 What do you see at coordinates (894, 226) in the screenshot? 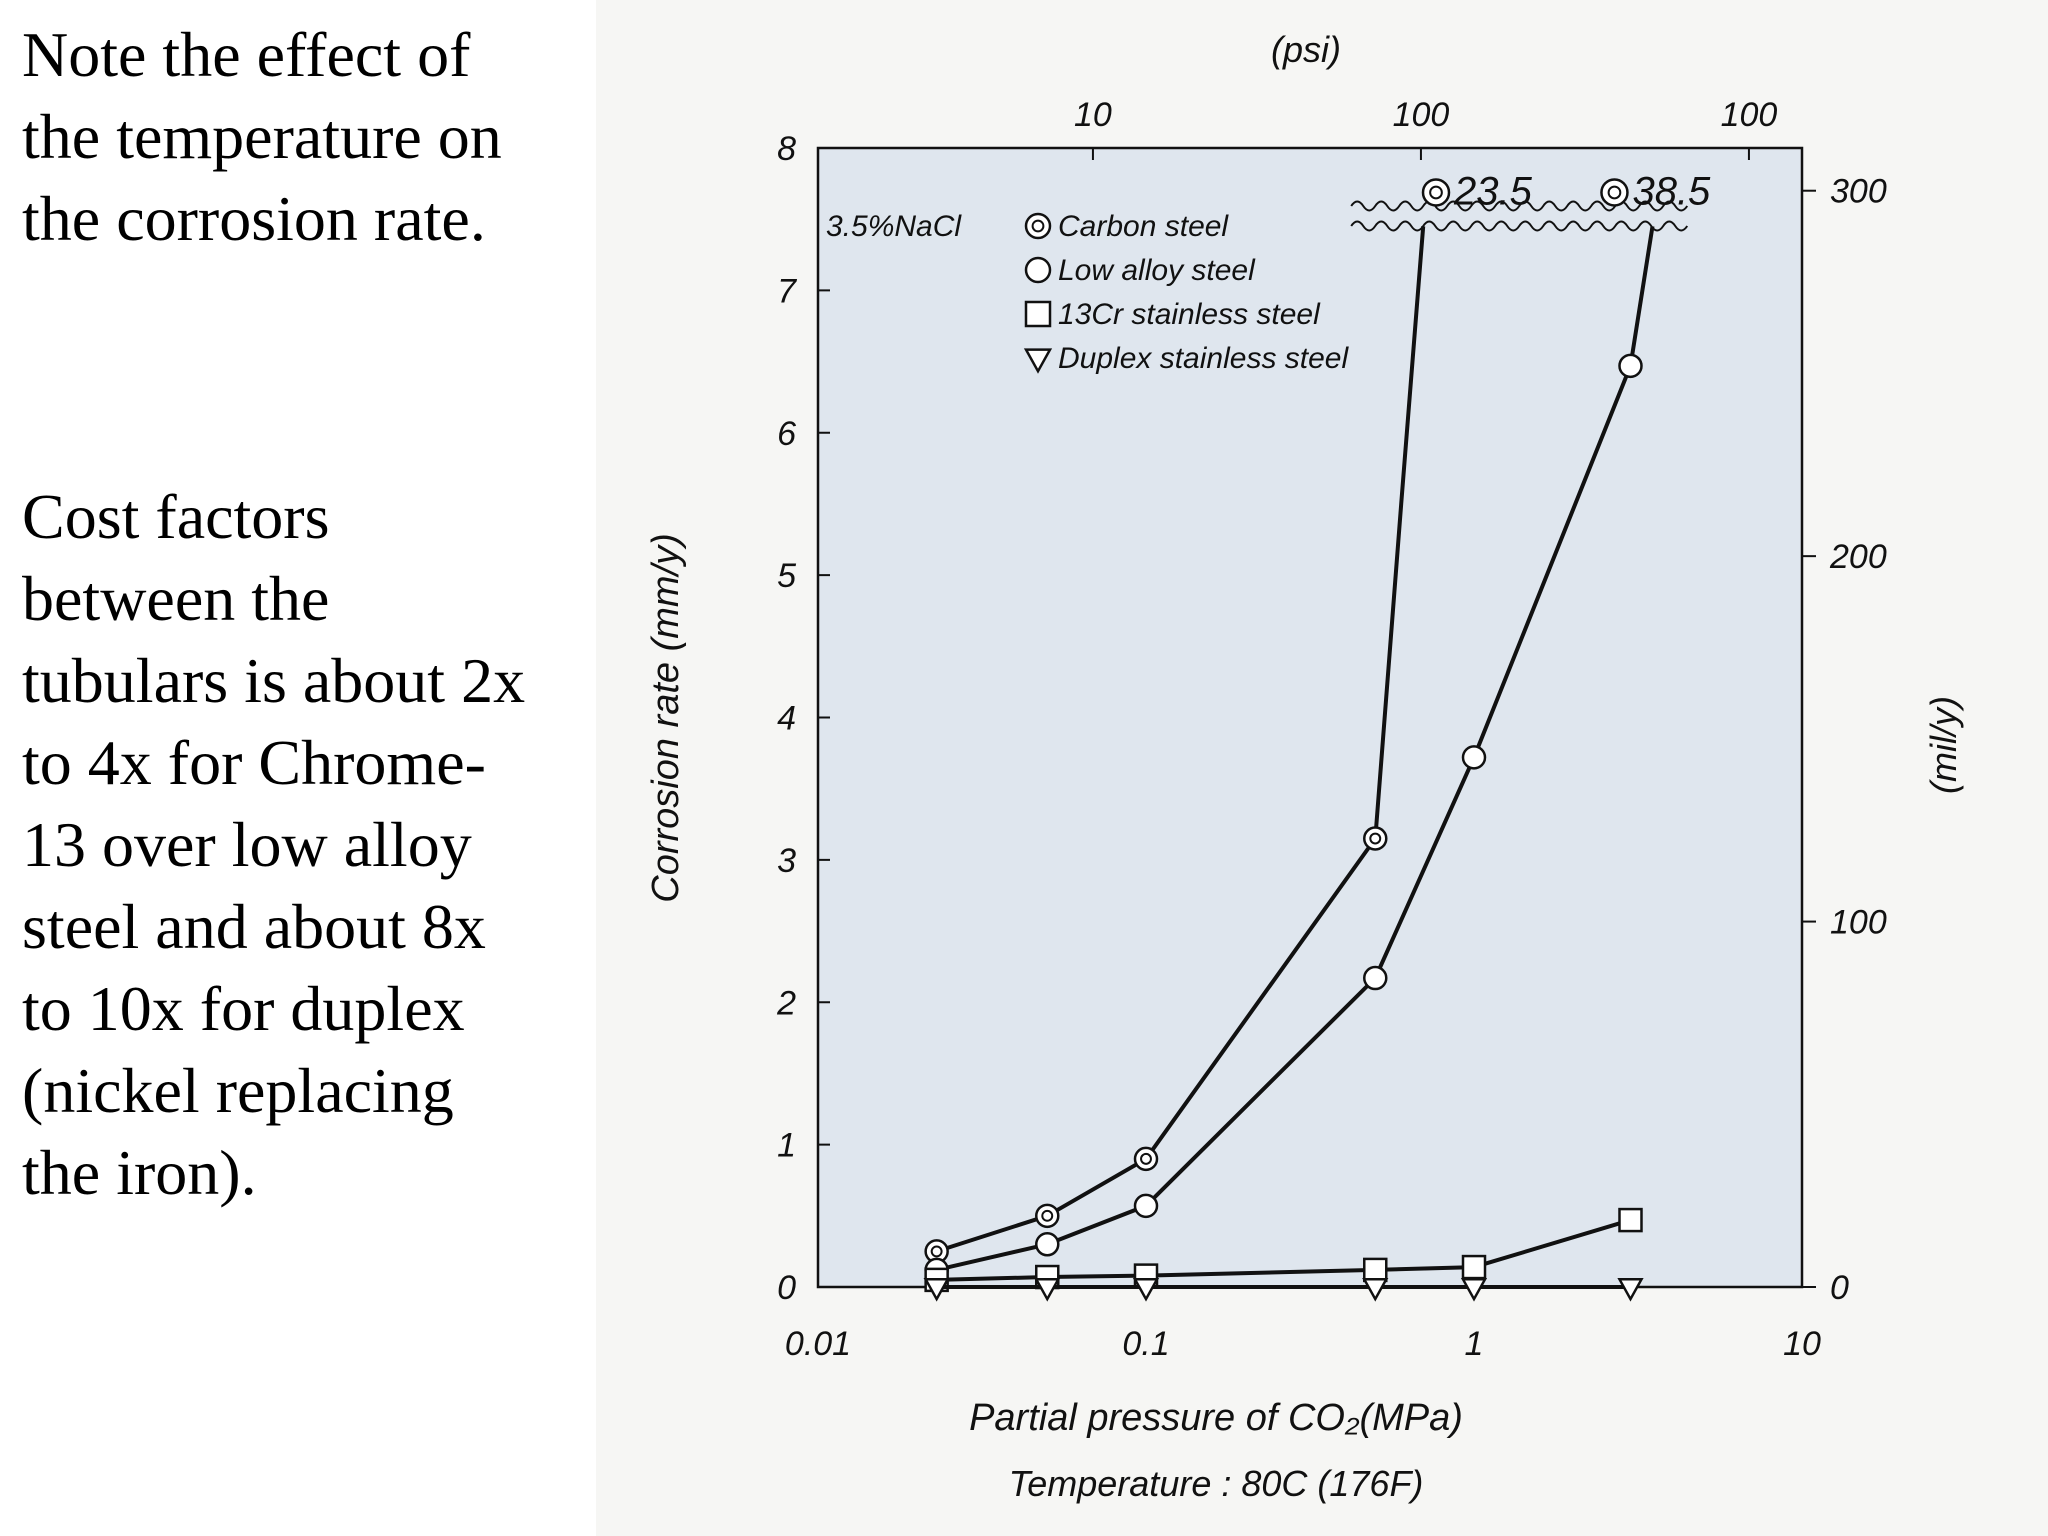
I see `legend-header: 3.5%NaCl` at bounding box center [894, 226].